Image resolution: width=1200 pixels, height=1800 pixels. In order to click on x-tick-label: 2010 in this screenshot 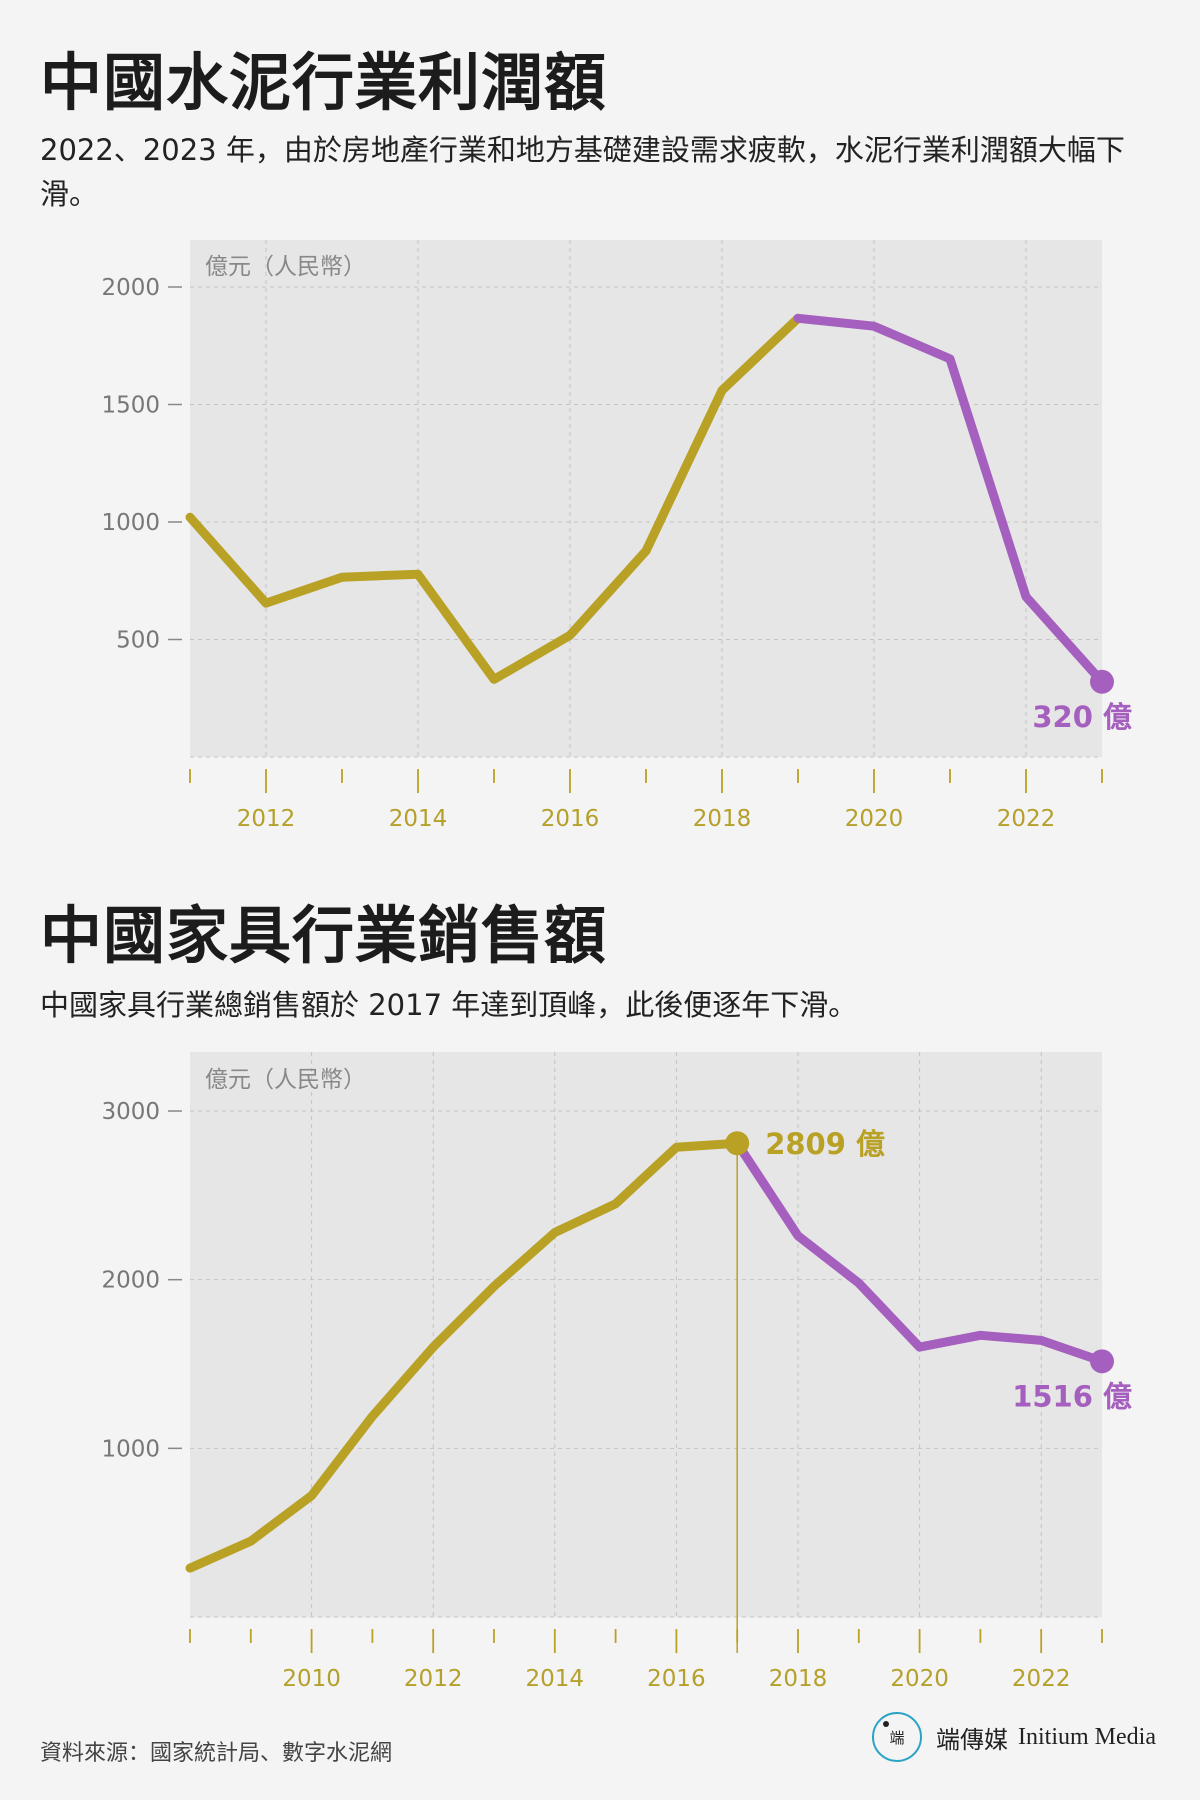, I will do `click(311, 1679)`.